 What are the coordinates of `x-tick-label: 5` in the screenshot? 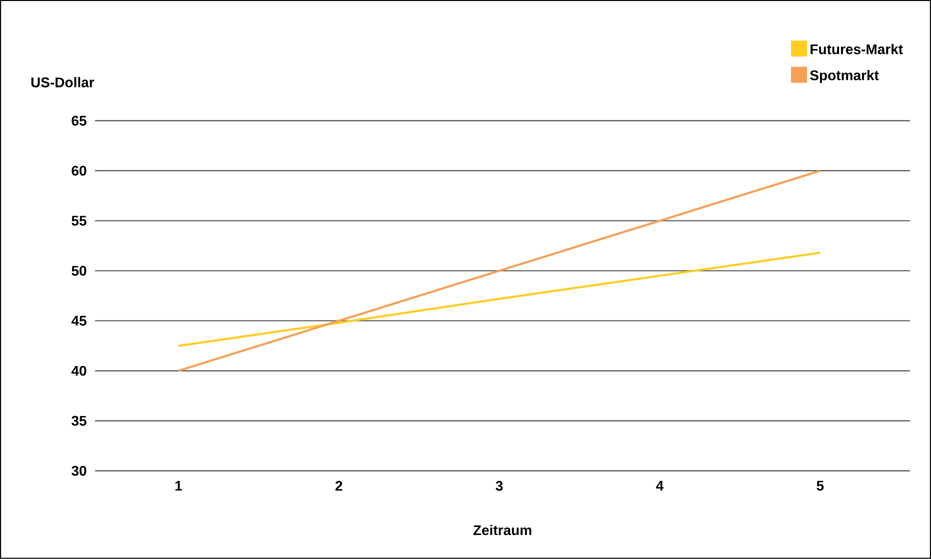 It's located at (820, 485).